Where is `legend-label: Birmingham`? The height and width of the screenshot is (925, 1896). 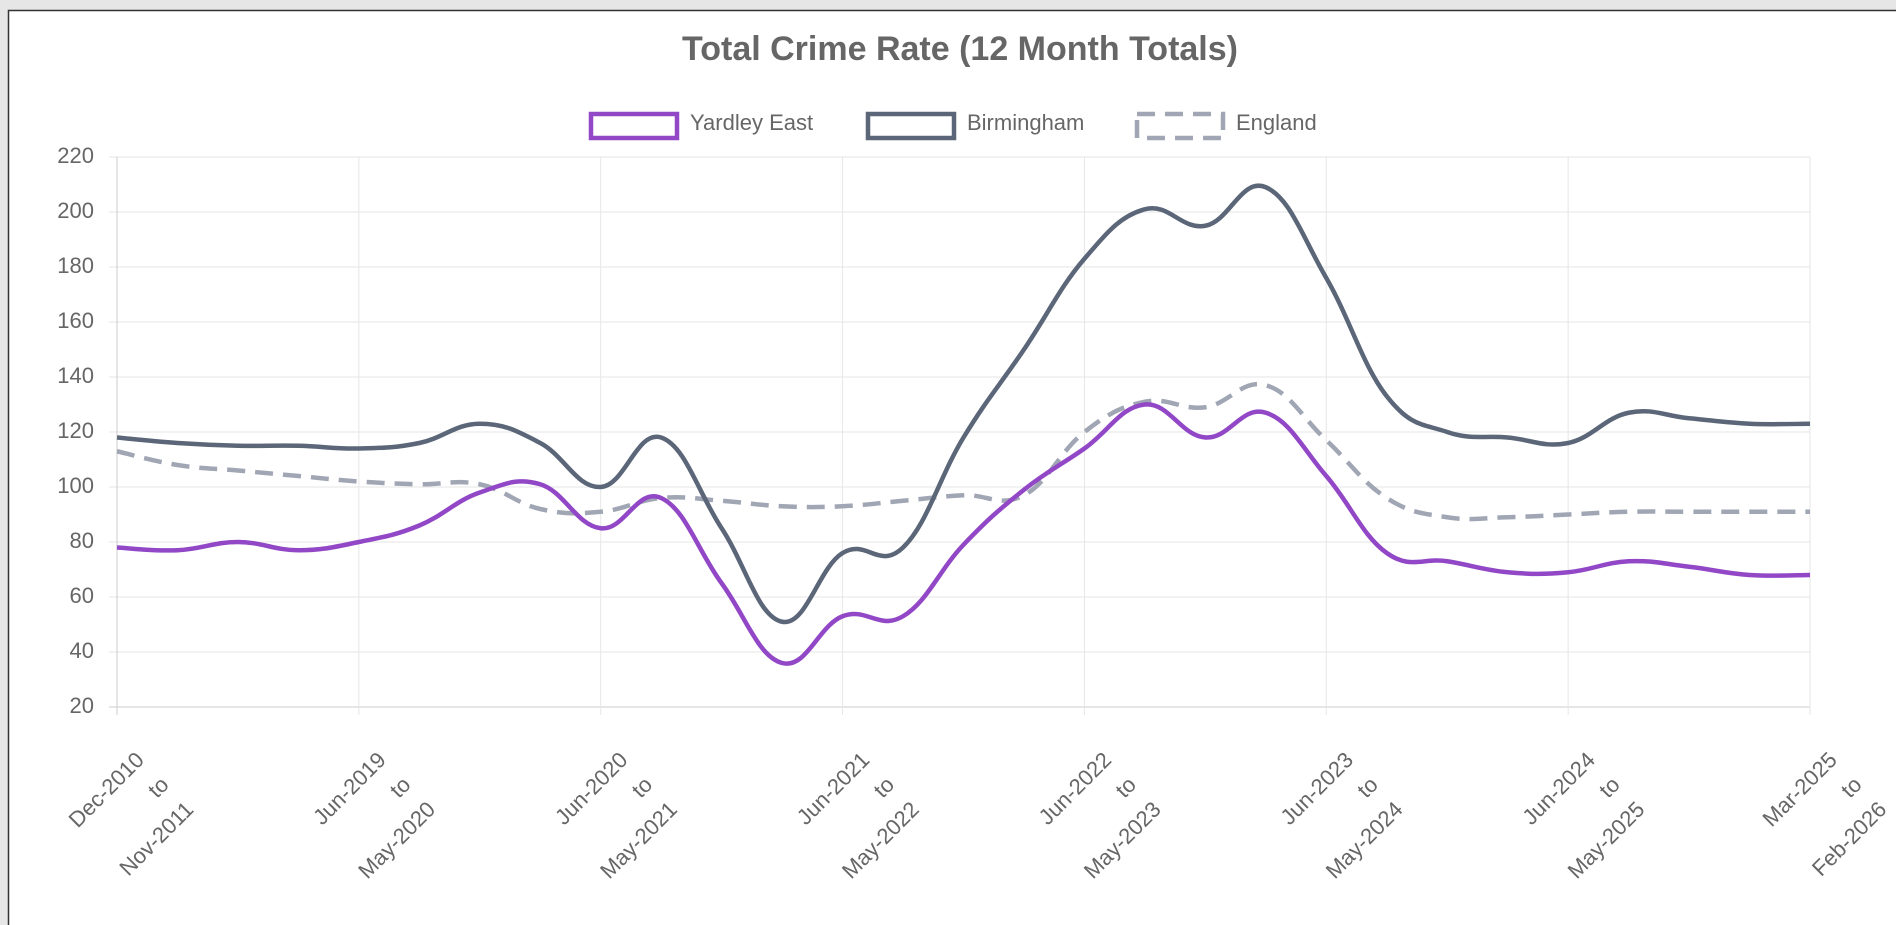
legend-label: Birmingham is located at coordinates (1025, 122).